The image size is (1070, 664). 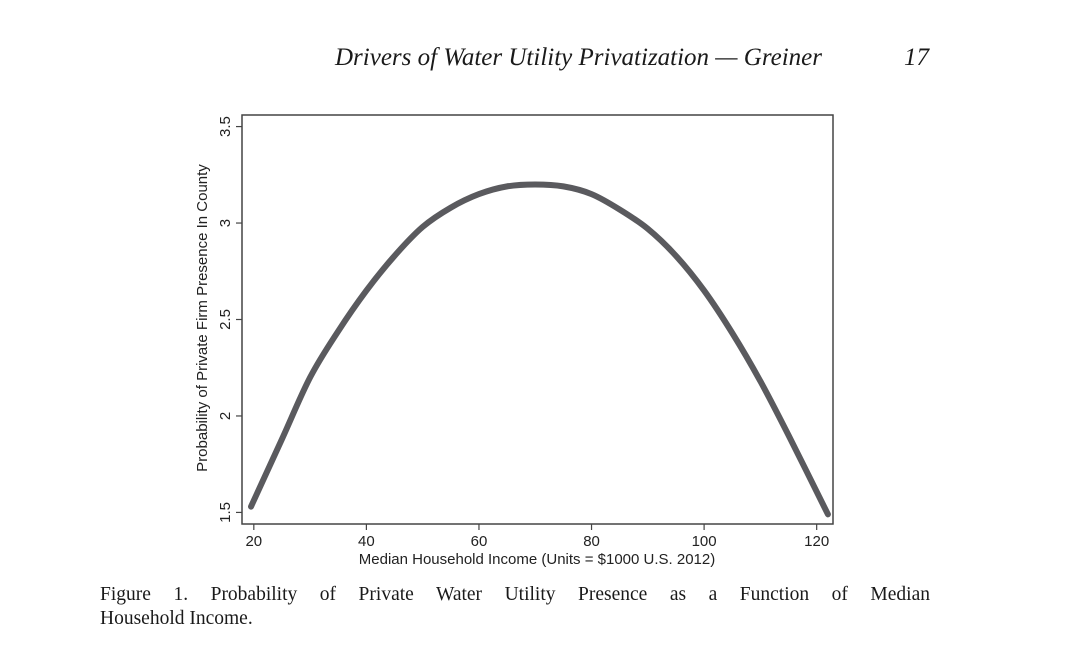 I want to click on x-axis: 20 40 60 80 100 120, so click(x=537, y=537).